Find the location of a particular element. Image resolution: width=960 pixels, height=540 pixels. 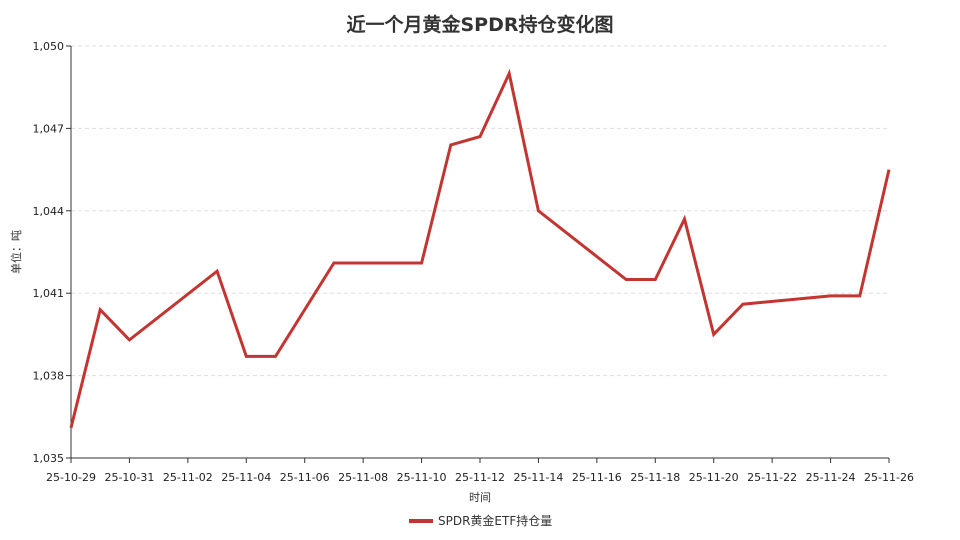

y-tick-label: 1,041 is located at coordinates (49, 293).